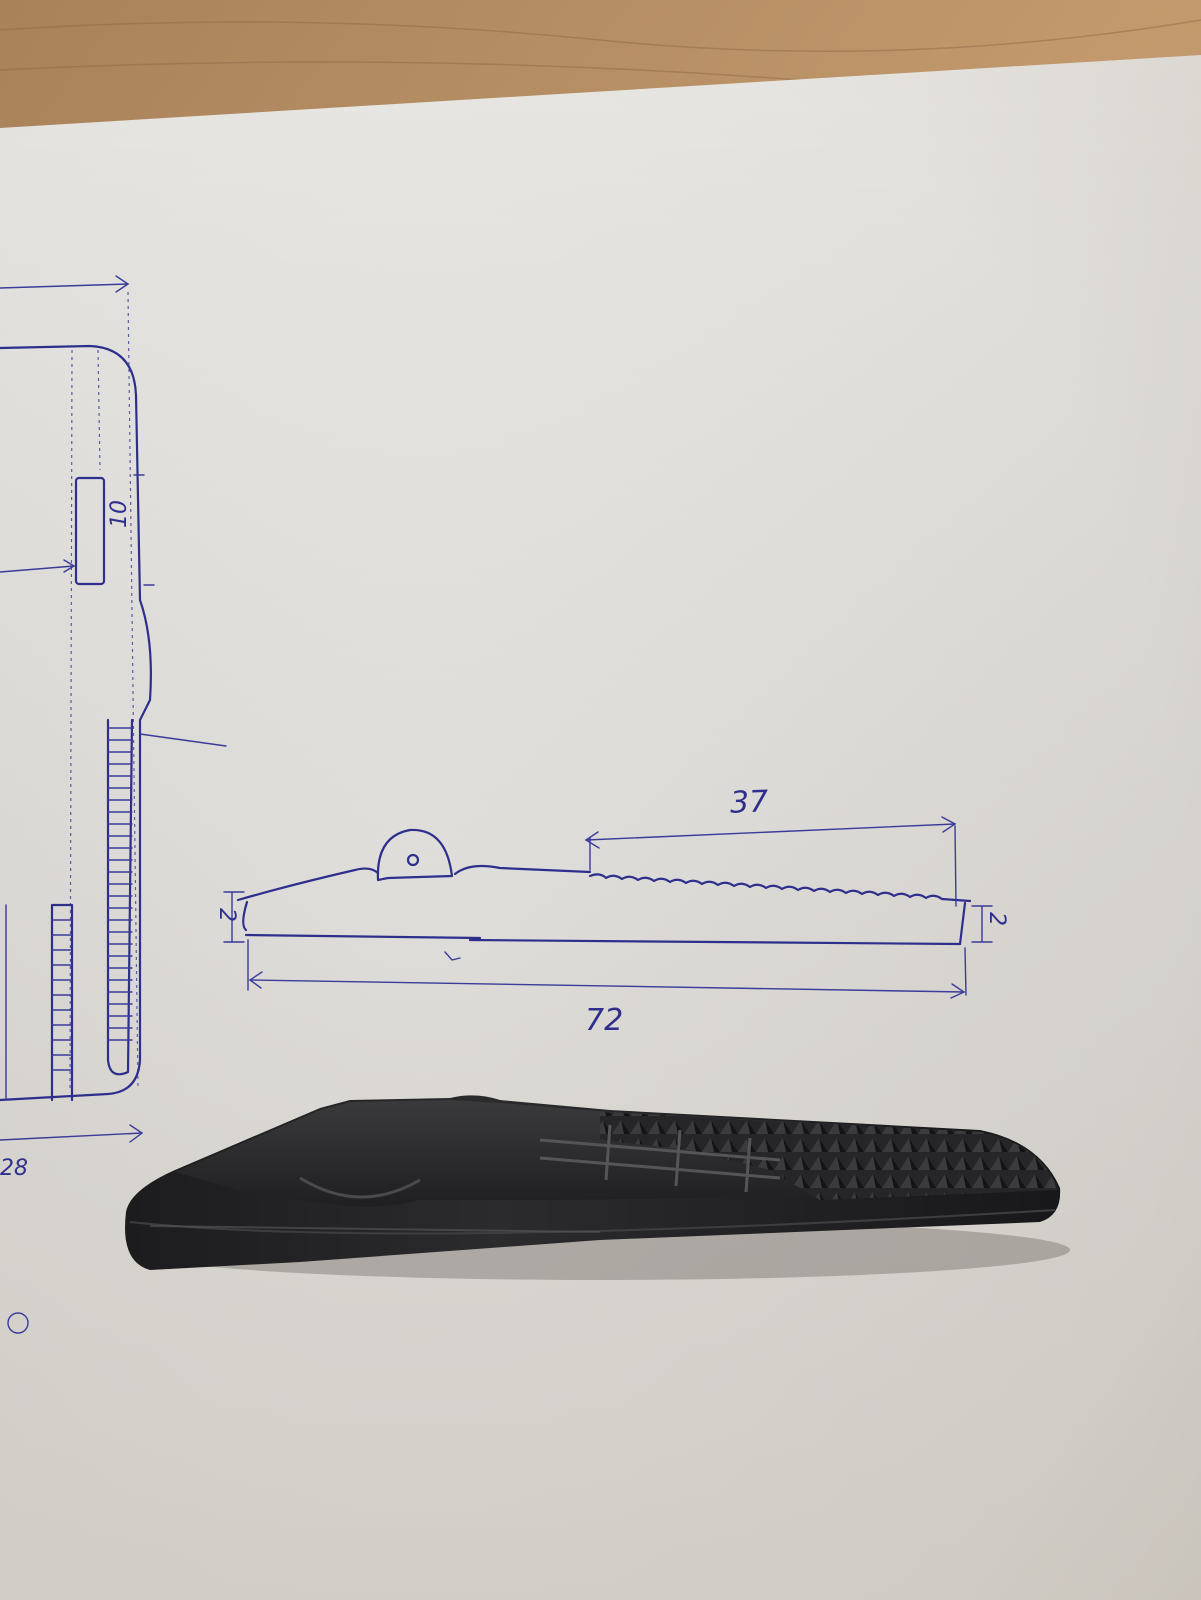 The height and width of the screenshot is (1600, 1201). Describe the element at coordinates (780, 888) in the screenshot. I see `serrated-edge` at that location.